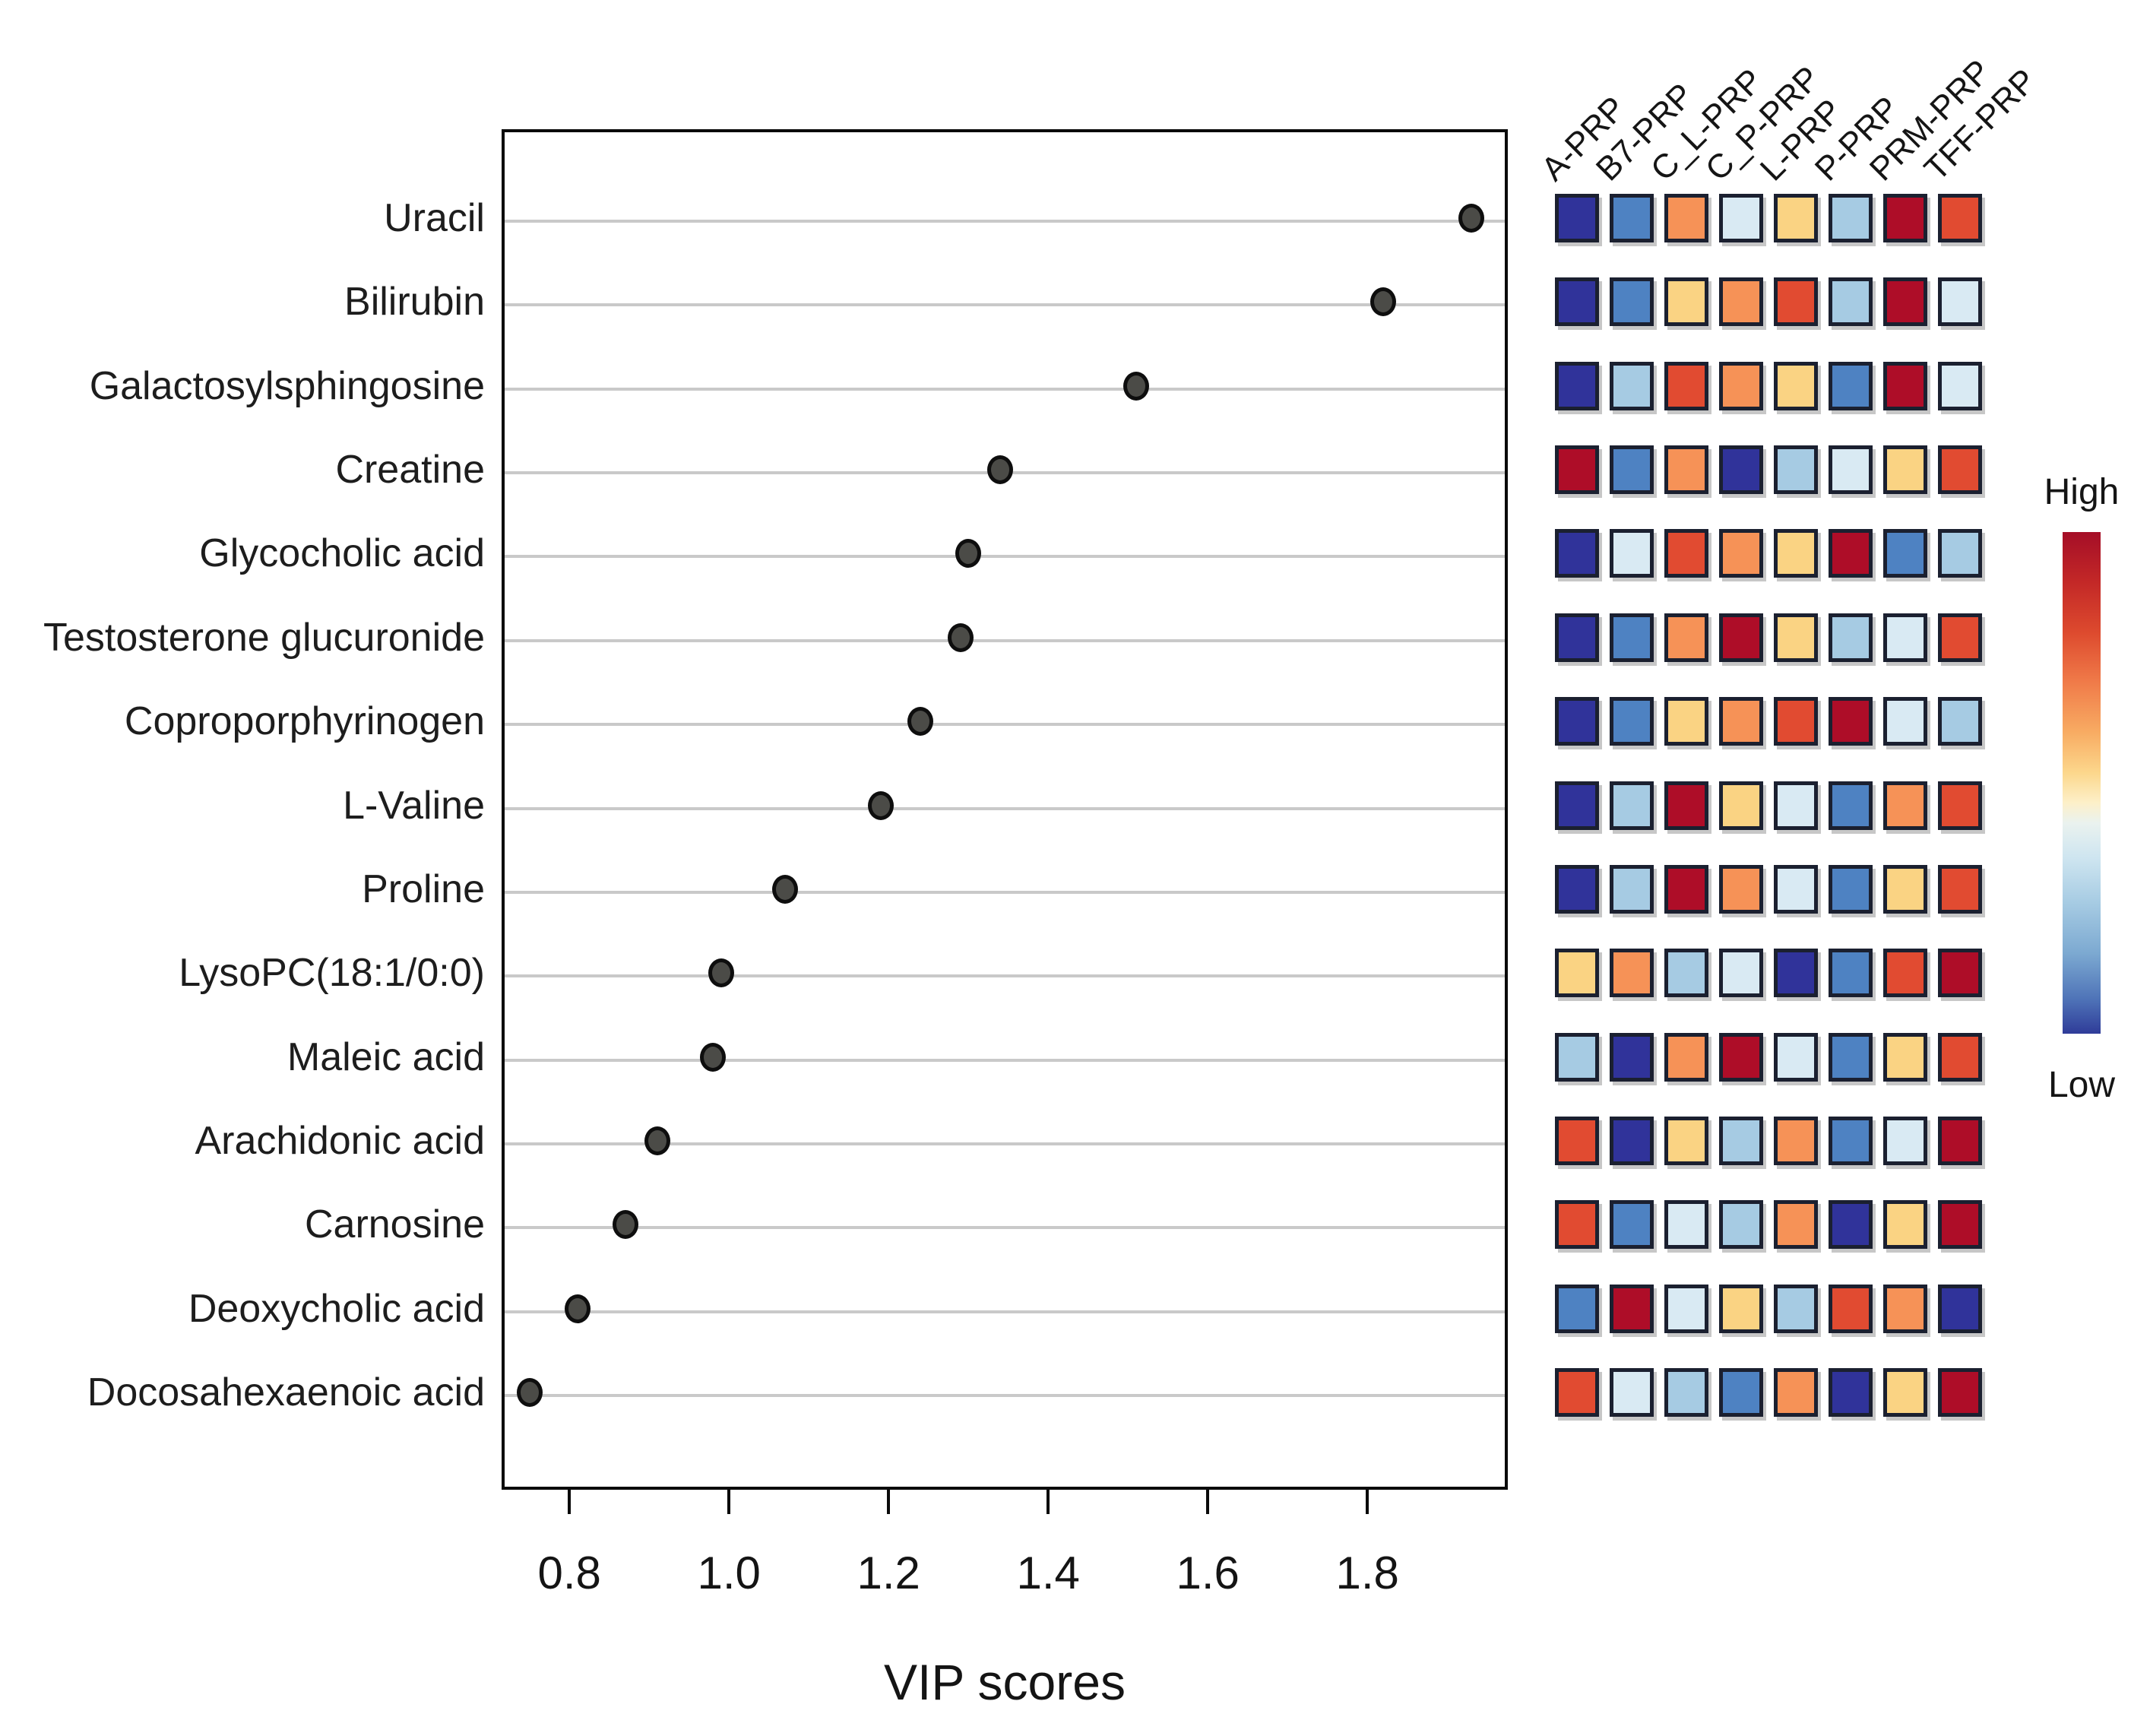 The height and width of the screenshot is (1736, 2131). Describe the element at coordinates (569, 1573) in the screenshot. I see `x-tick-label: 0.8` at that location.